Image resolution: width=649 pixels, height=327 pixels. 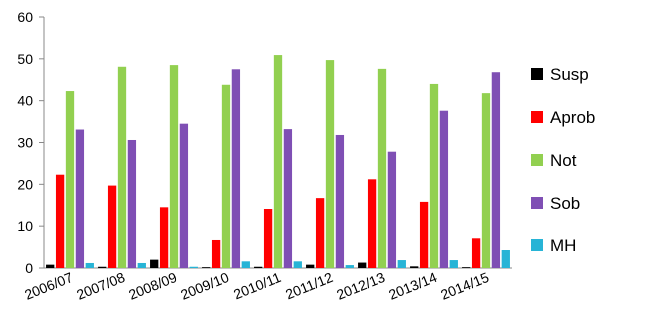 I want to click on x-tick-label: 2012/13, so click(x=360, y=286).